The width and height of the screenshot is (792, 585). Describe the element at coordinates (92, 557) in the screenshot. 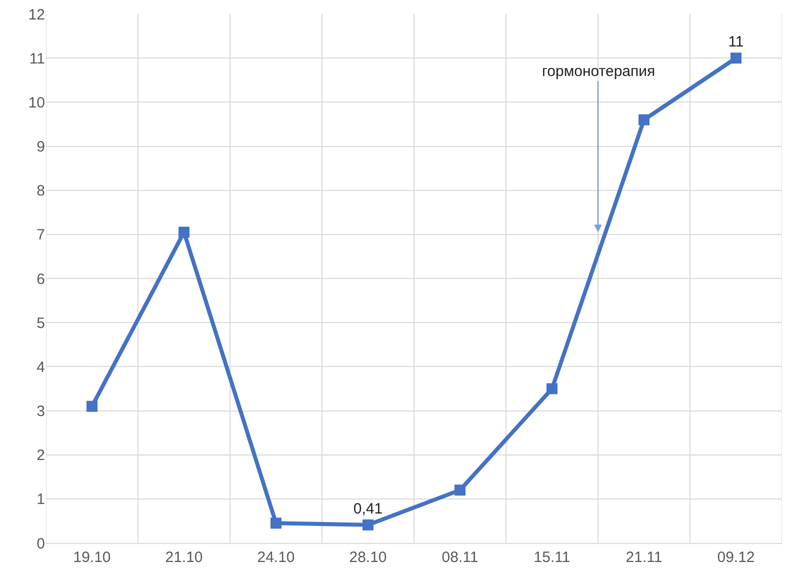

I see `x-tick-label: 19.10` at that location.